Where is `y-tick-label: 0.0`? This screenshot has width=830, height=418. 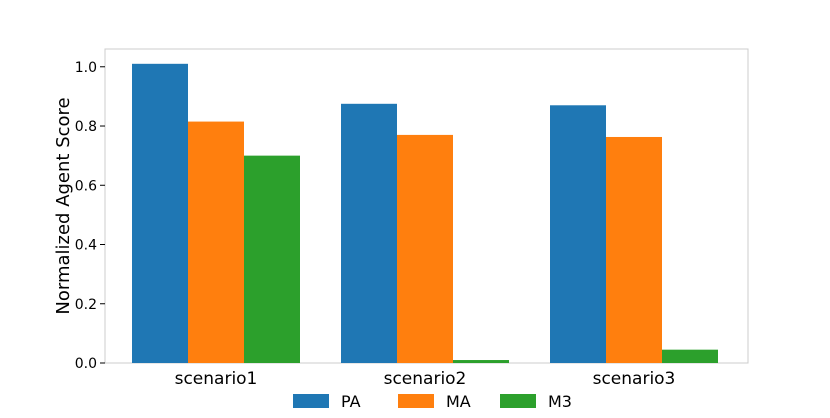
y-tick-label: 0.0 is located at coordinates (86, 364).